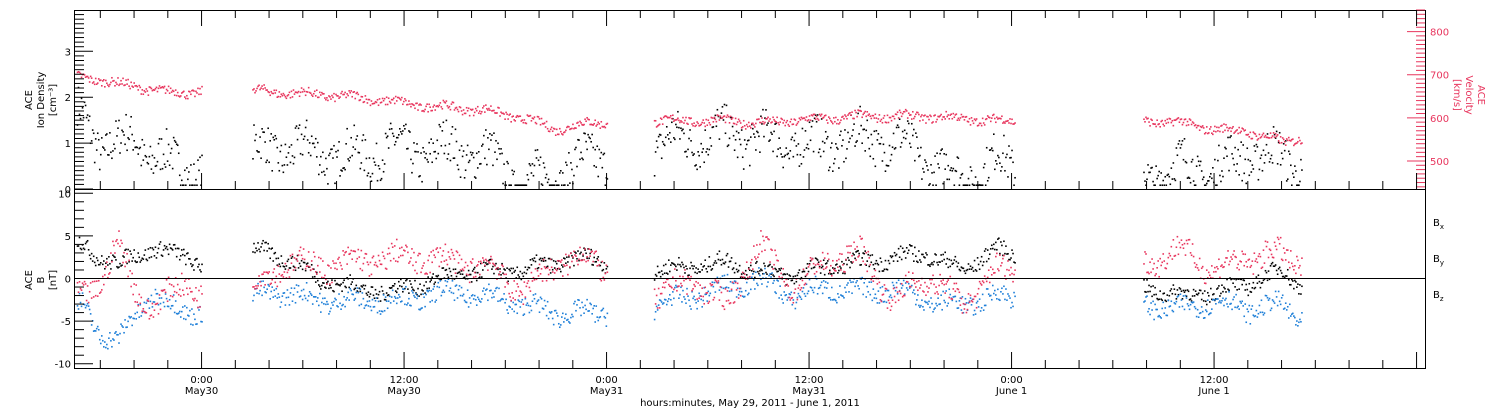 This screenshot has width=1500, height=414. What do you see at coordinates (68, 144) in the screenshot?
I see `density-tick-label: 1` at bounding box center [68, 144].